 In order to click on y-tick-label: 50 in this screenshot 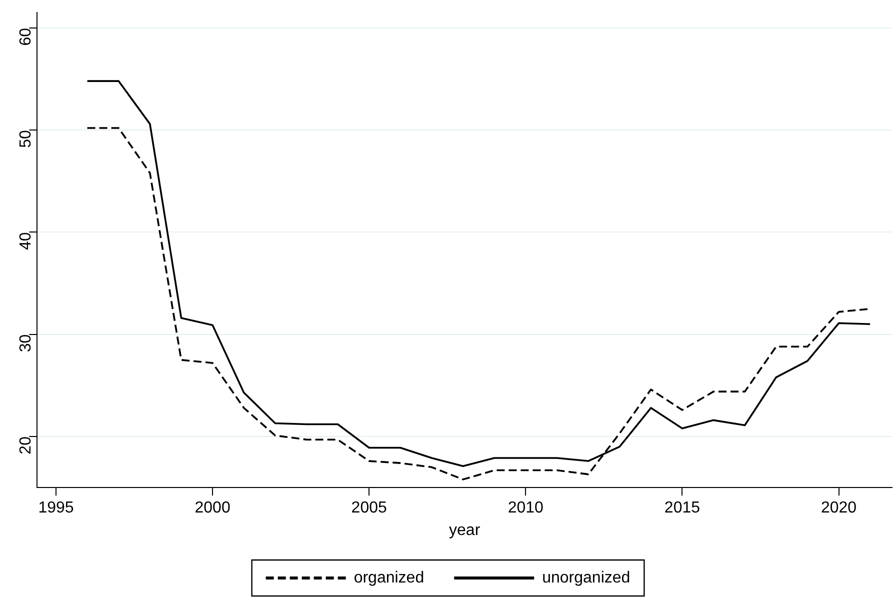, I will do `click(26, 139)`.